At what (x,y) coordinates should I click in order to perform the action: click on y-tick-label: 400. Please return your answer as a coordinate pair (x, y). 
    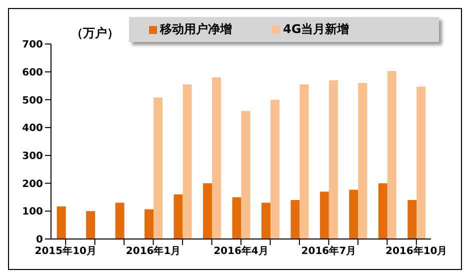
    Looking at the image, I should click on (33, 128).